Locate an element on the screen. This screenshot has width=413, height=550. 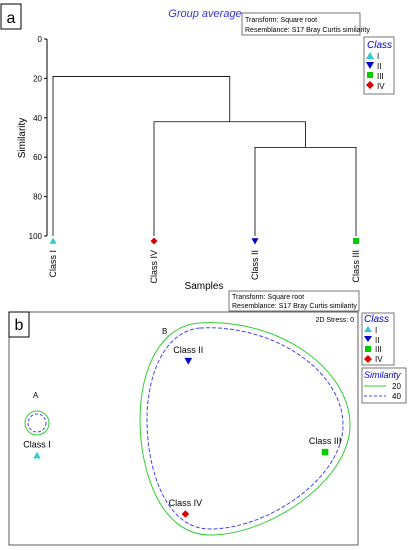
similarity-legend-item-20: 20 is located at coordinates (396, 386).